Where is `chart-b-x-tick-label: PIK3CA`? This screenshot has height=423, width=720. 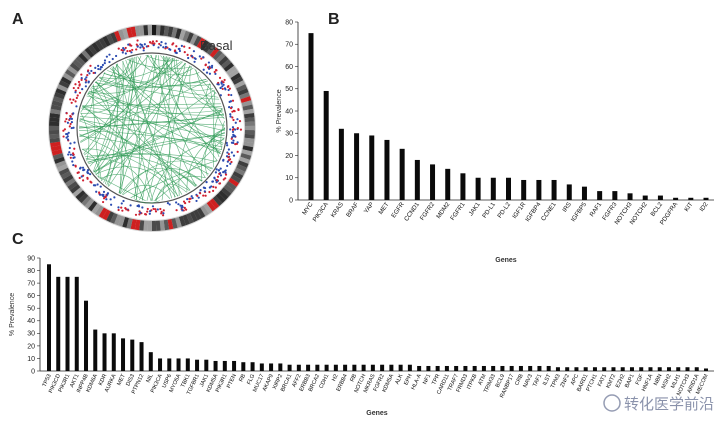
chart-b-x-tick-label: PIK3CA is located at coordinates (320, 211).